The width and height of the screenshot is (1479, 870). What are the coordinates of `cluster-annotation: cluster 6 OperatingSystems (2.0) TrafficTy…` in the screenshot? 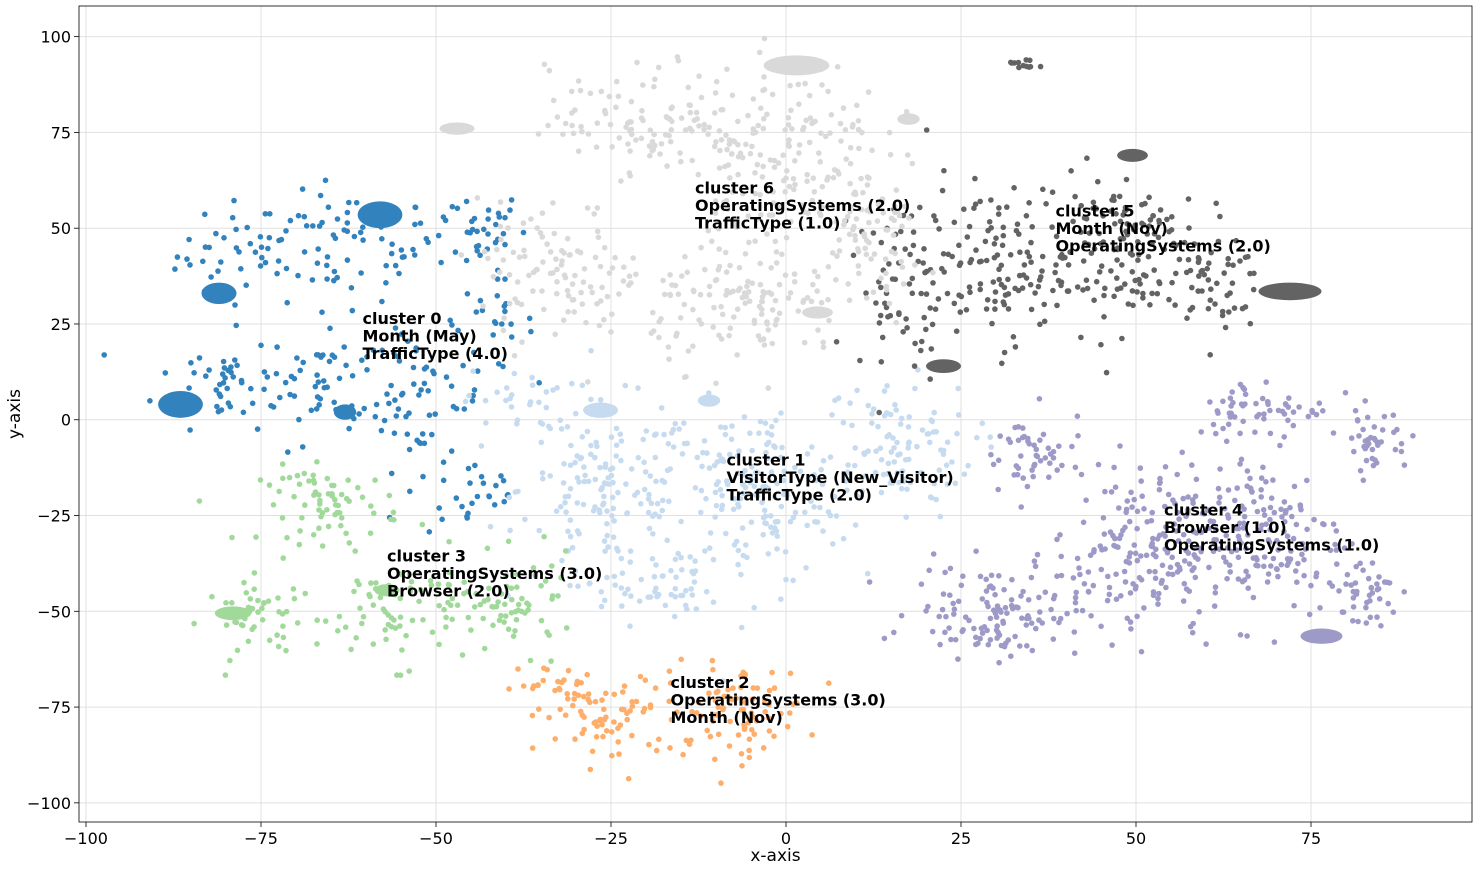 It's located at (802, 206).